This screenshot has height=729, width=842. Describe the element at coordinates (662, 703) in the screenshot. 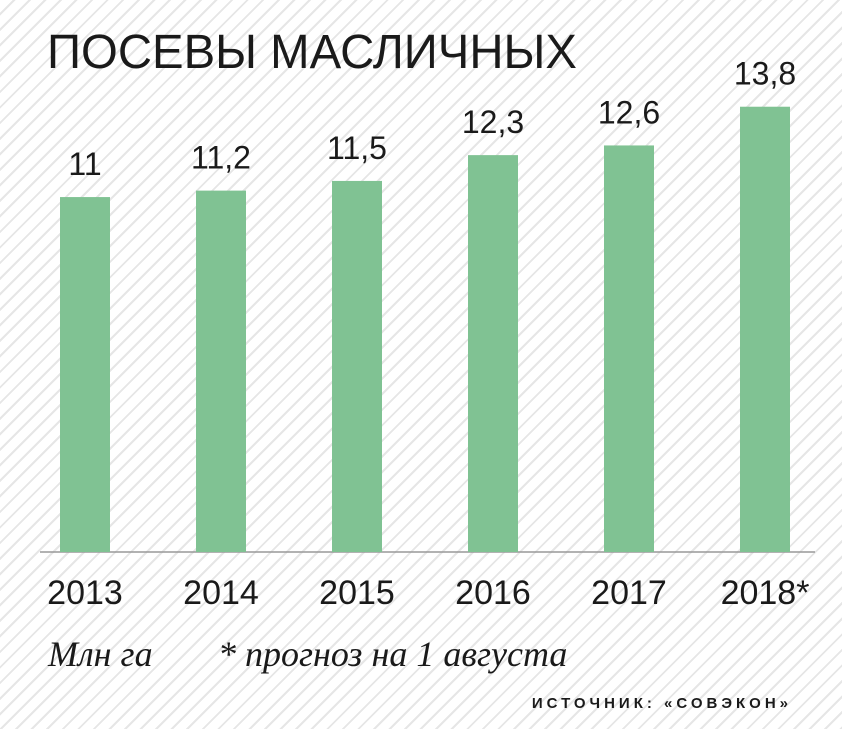

I see `source: ИСТОЧНИК: «СОВЭКОН»` at that location.